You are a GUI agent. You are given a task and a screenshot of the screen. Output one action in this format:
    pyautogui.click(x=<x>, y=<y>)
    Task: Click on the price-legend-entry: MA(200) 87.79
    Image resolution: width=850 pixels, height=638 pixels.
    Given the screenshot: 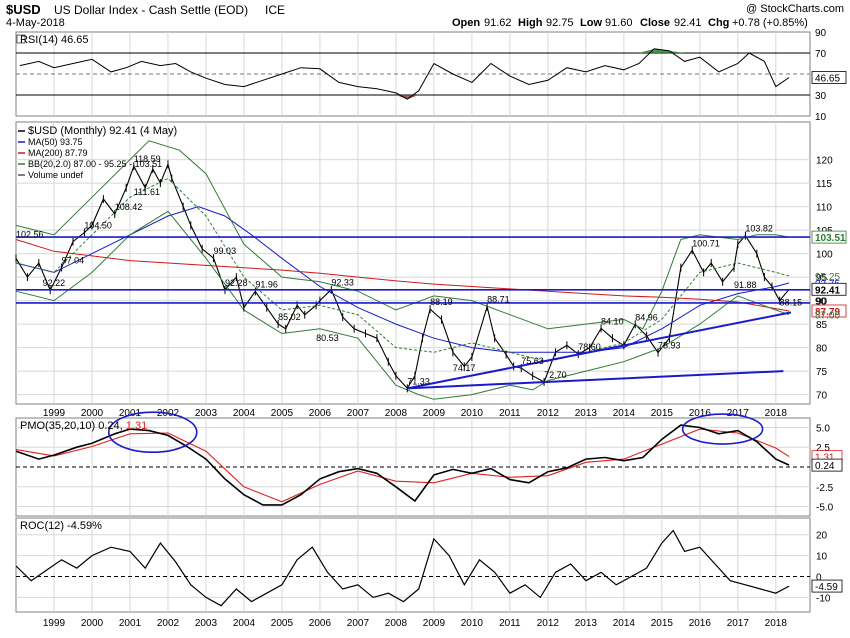 What is the action you would take?
    pyautogui.click(x=58, y=153)
    